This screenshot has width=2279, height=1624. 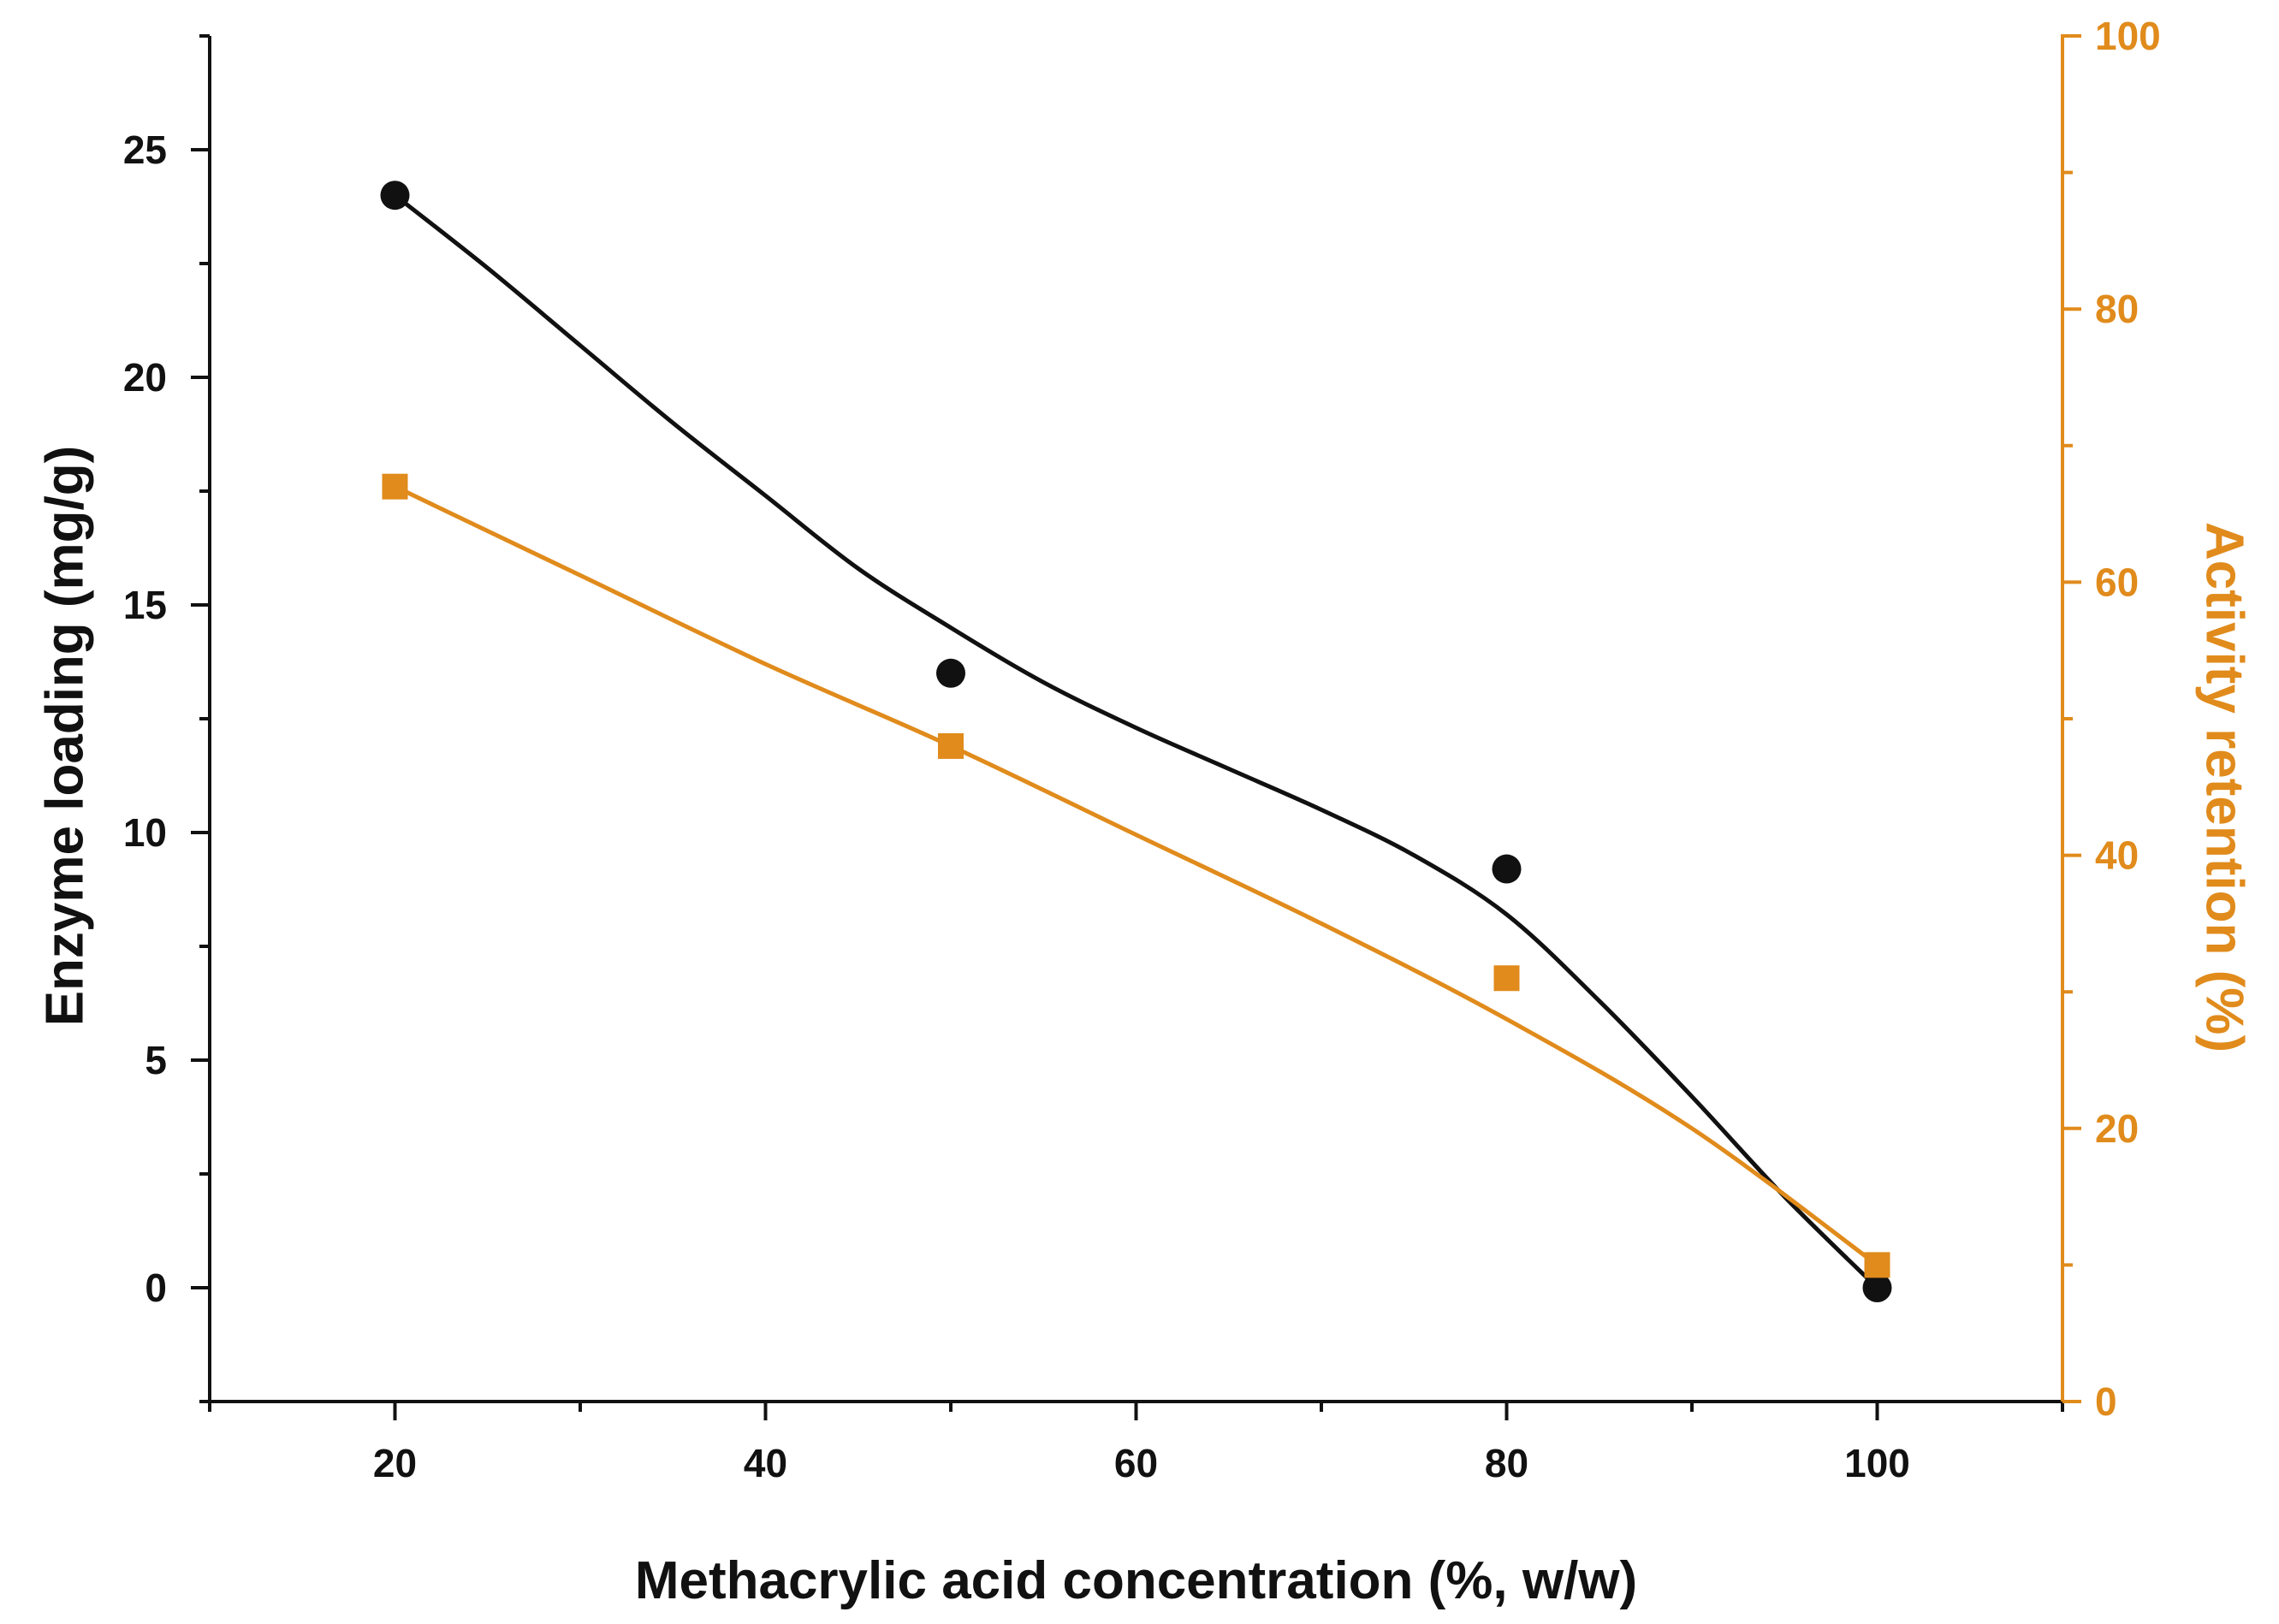 I want to click on x-tick-label: 40, so click(x=765, y=1463).